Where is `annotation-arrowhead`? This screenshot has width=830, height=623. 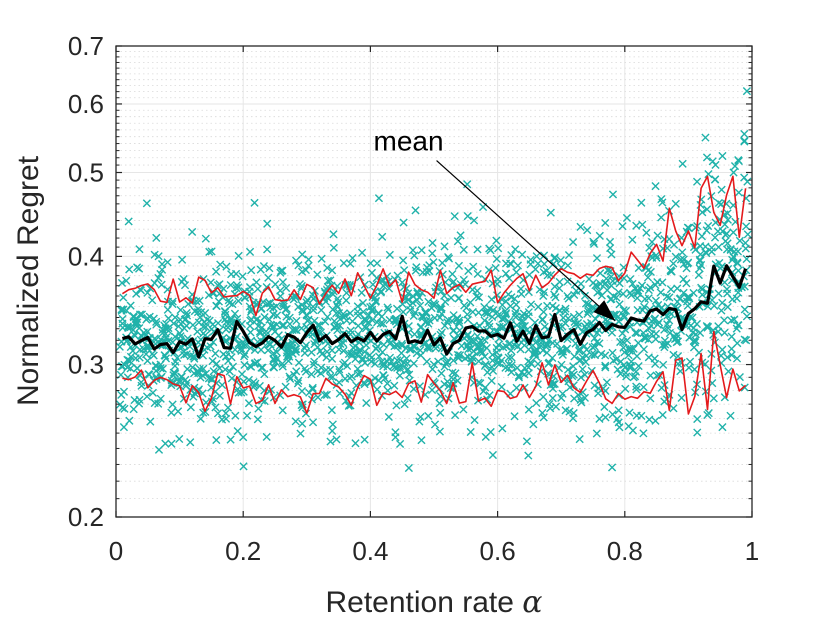 annotation-arrowhead is located at coordinates (604, 310).